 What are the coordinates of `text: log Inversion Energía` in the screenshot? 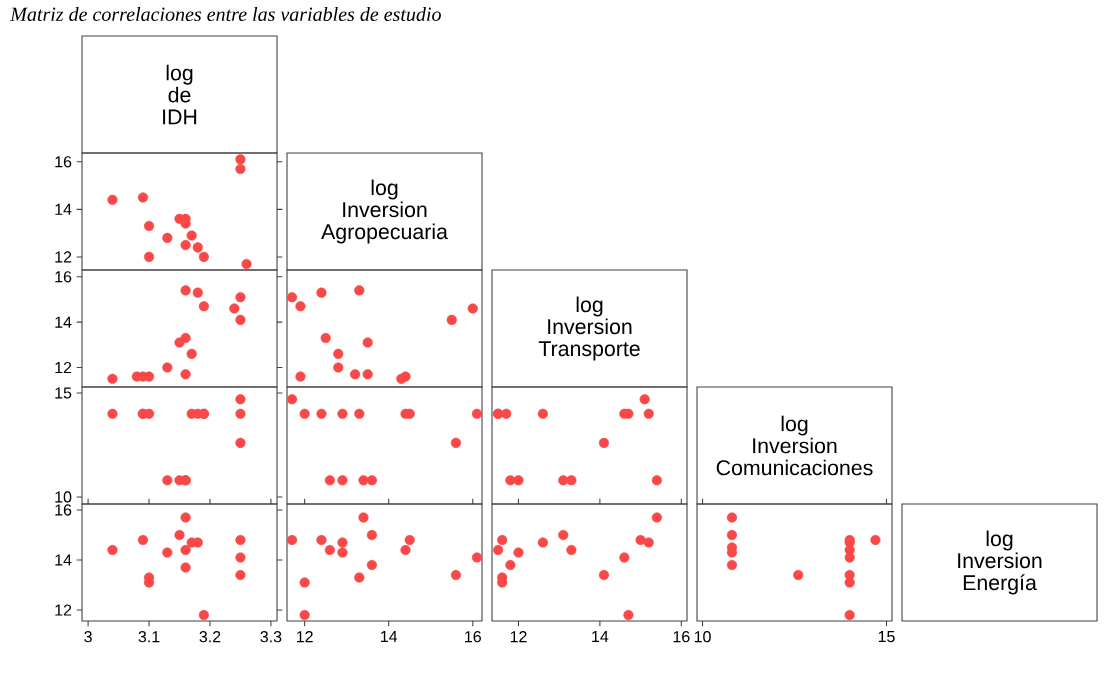 It's located at (1000, 562).